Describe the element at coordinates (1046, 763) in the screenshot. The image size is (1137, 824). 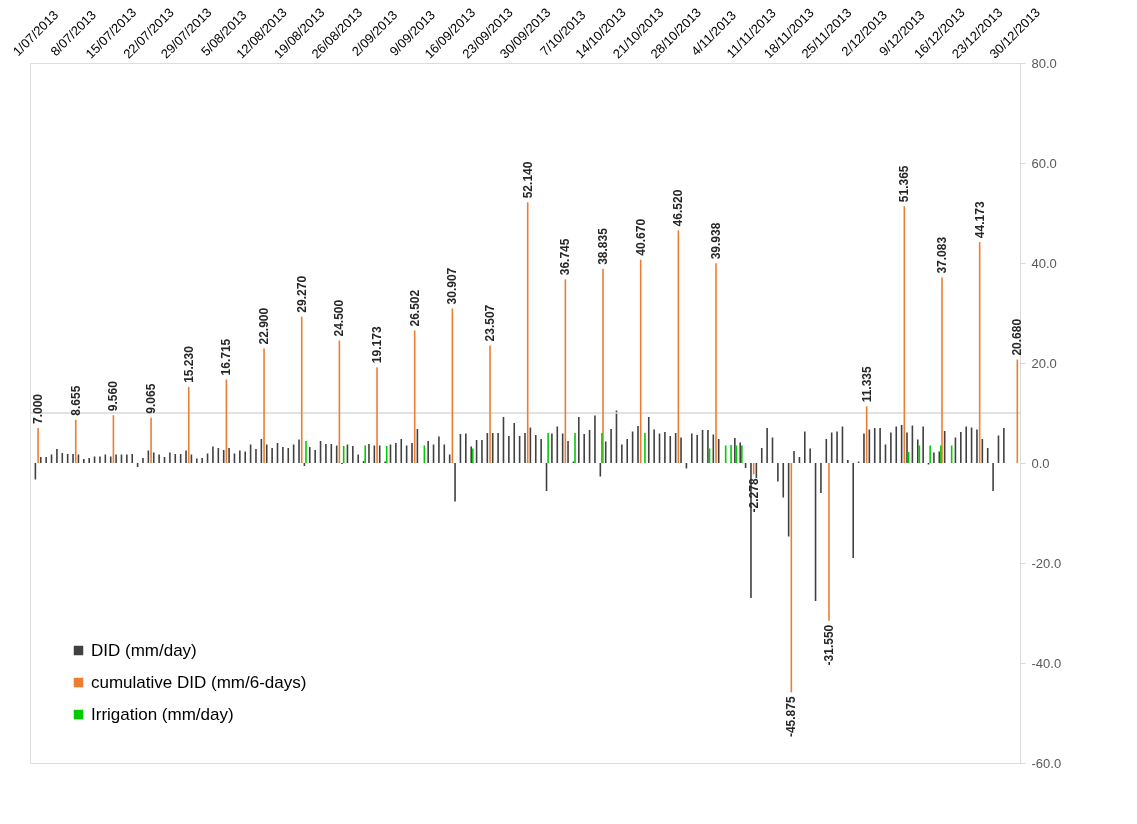
I see `y-tick-label: -60.0` at that location.